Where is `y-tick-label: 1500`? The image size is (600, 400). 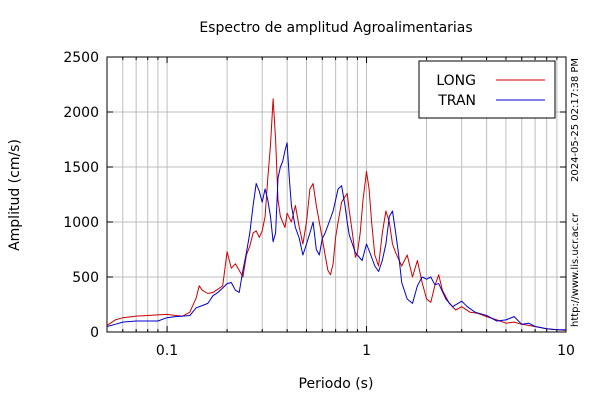 y-tick-label: 1500 is located at coordinates (81, 168).